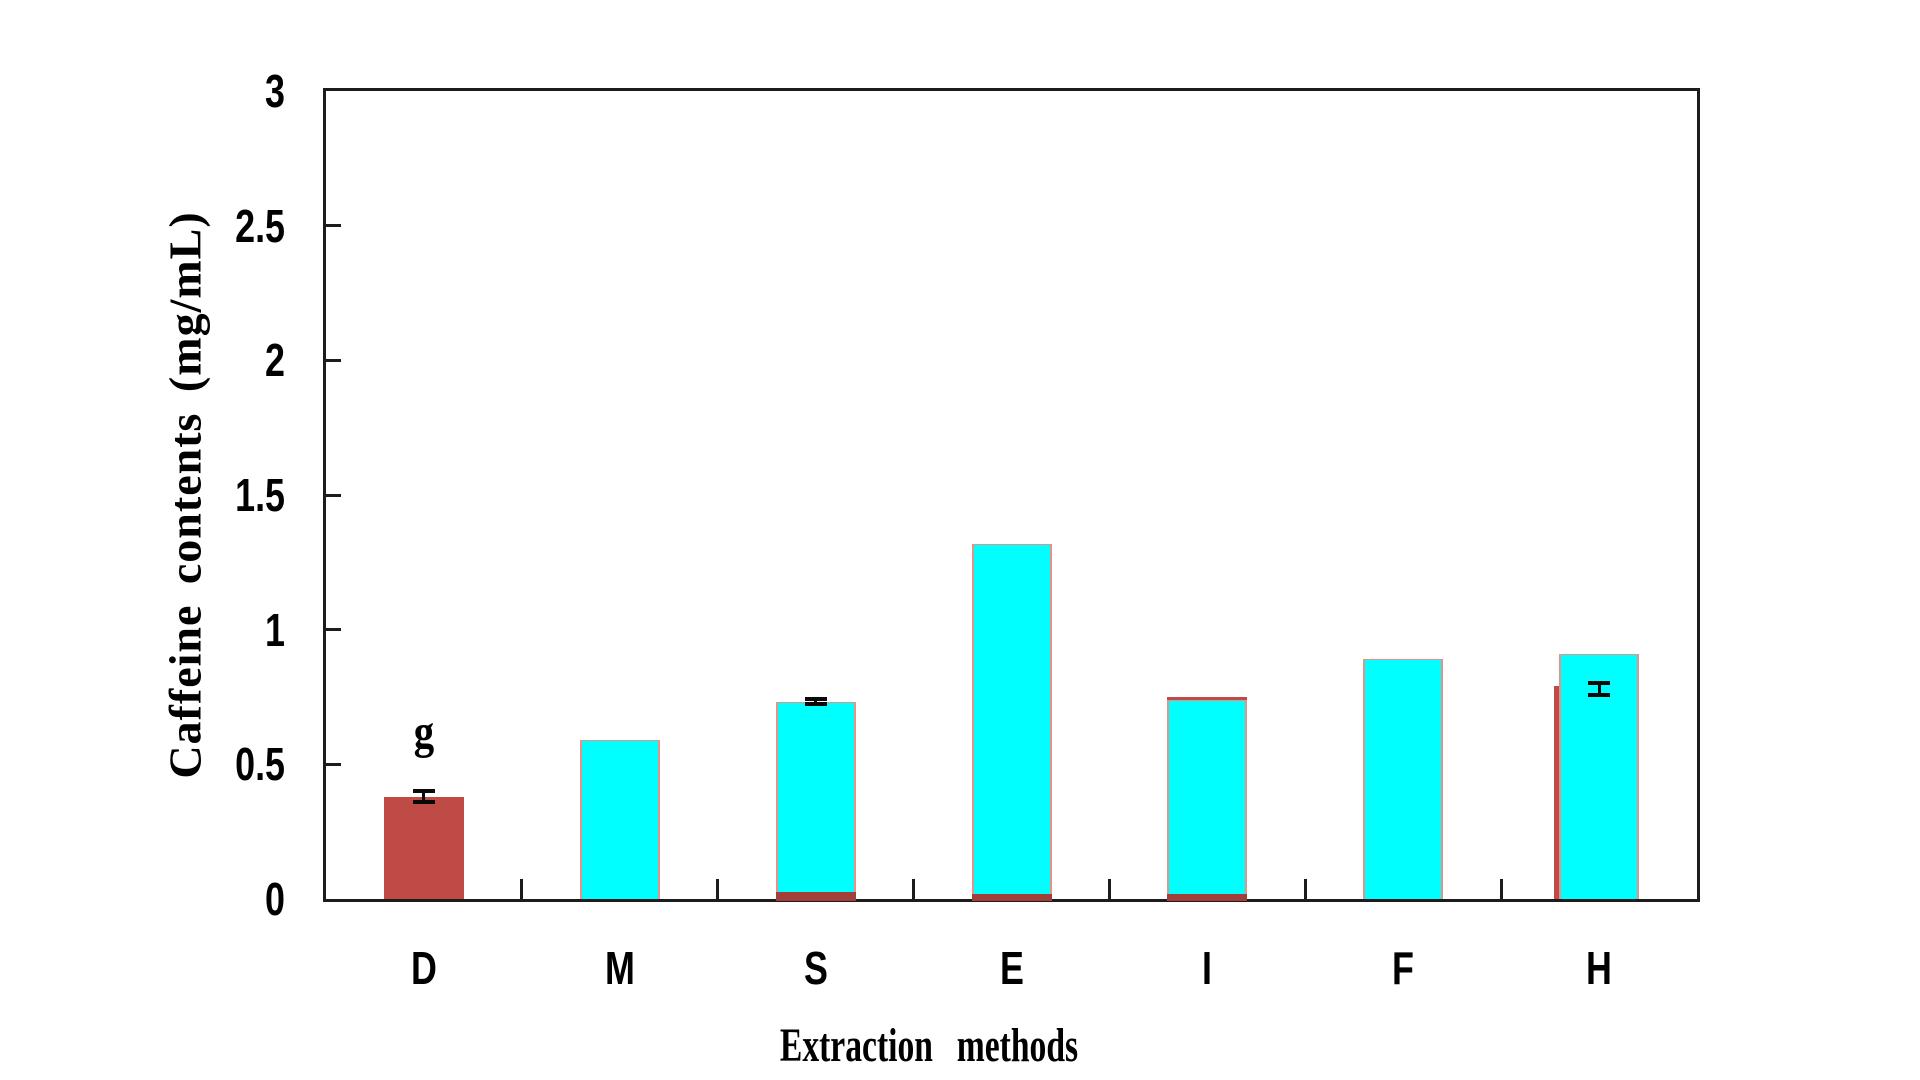 Image resolution: width=1920 pixels, height=1080 pixels. I want to click on y-tick-label: 1, so click(275, 629).